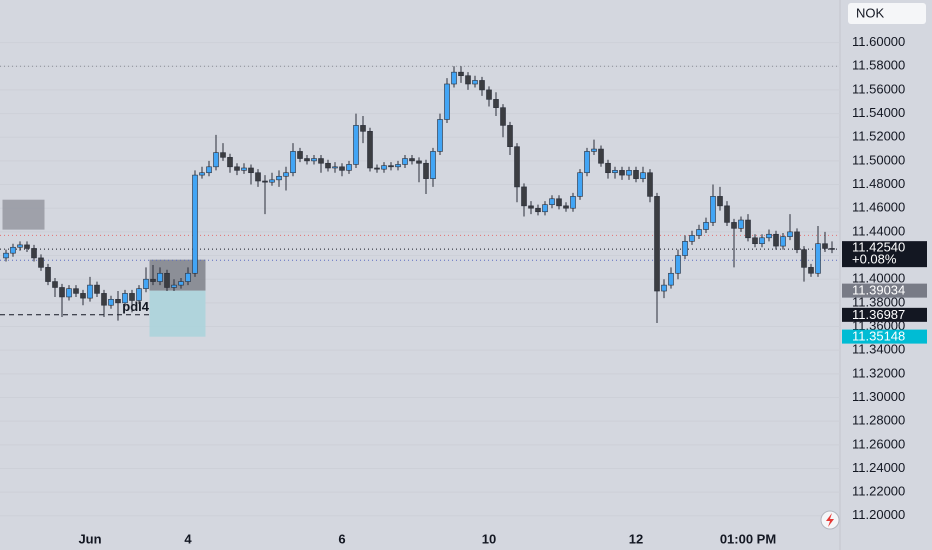 This screenshot has height=550, width=932. What do you see at coordinates (748, 538) in the screenshot?
I see `x-tick-label: 01:00 PM` at bounding box center [748, 538].